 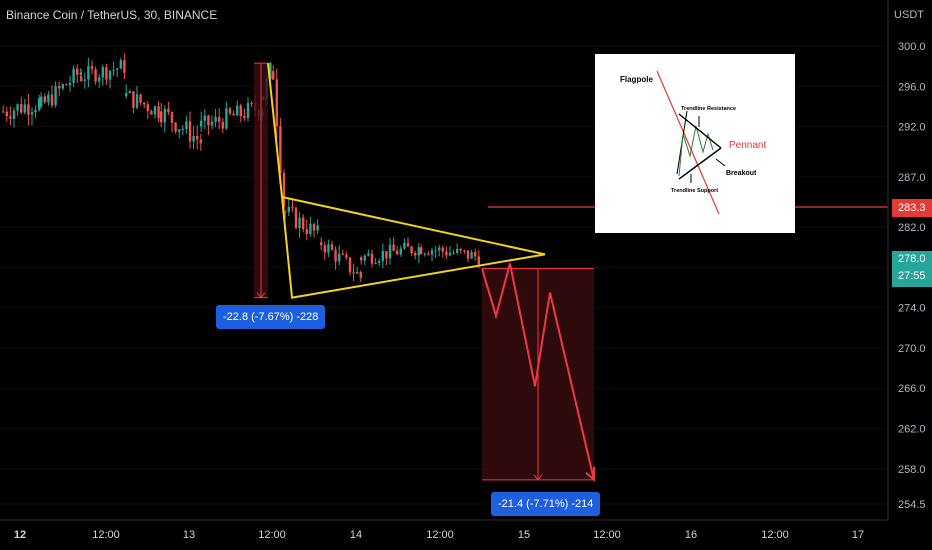 I want to click on time-tick-label: 12, so click(x=20, y=535).